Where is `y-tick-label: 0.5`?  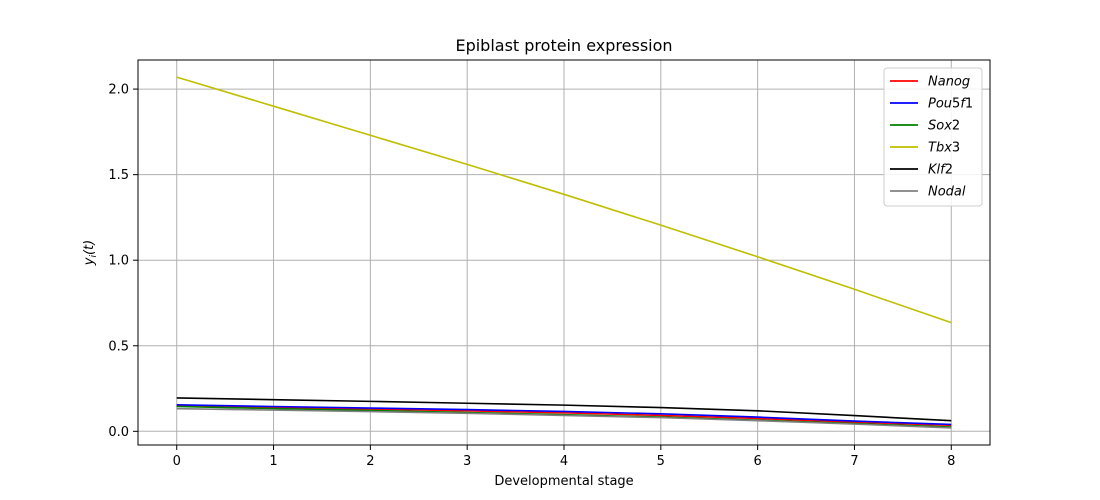 y-tick-label: 0.5 is located at coordinates (118, 346).